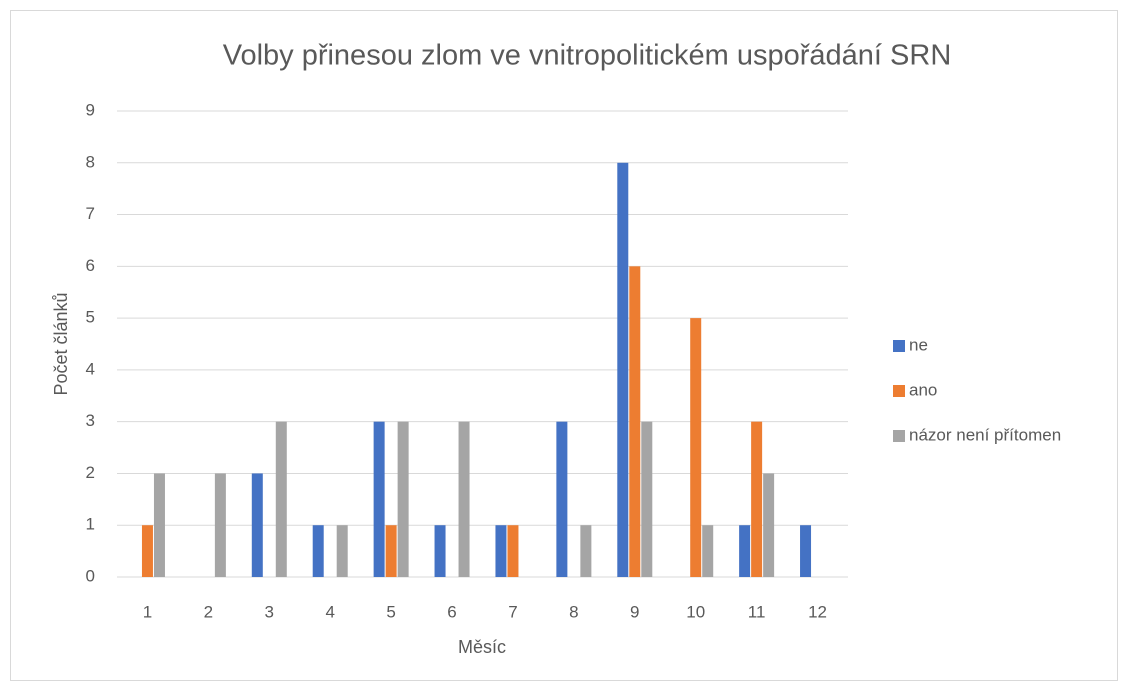 The width and height of the screenshot is (1128, 691). I want to click on y-tick-label: 4, so click(90, 368).